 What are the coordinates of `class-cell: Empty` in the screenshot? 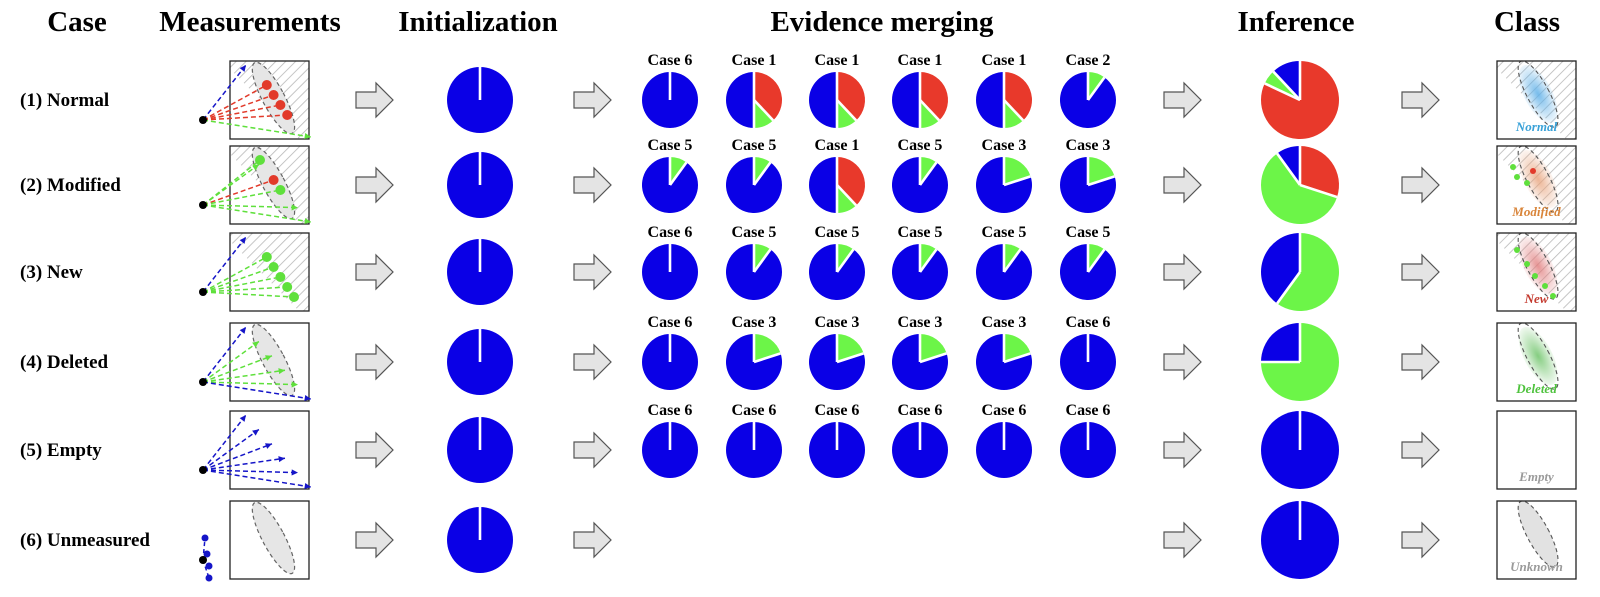 It's located at (1536, 450).